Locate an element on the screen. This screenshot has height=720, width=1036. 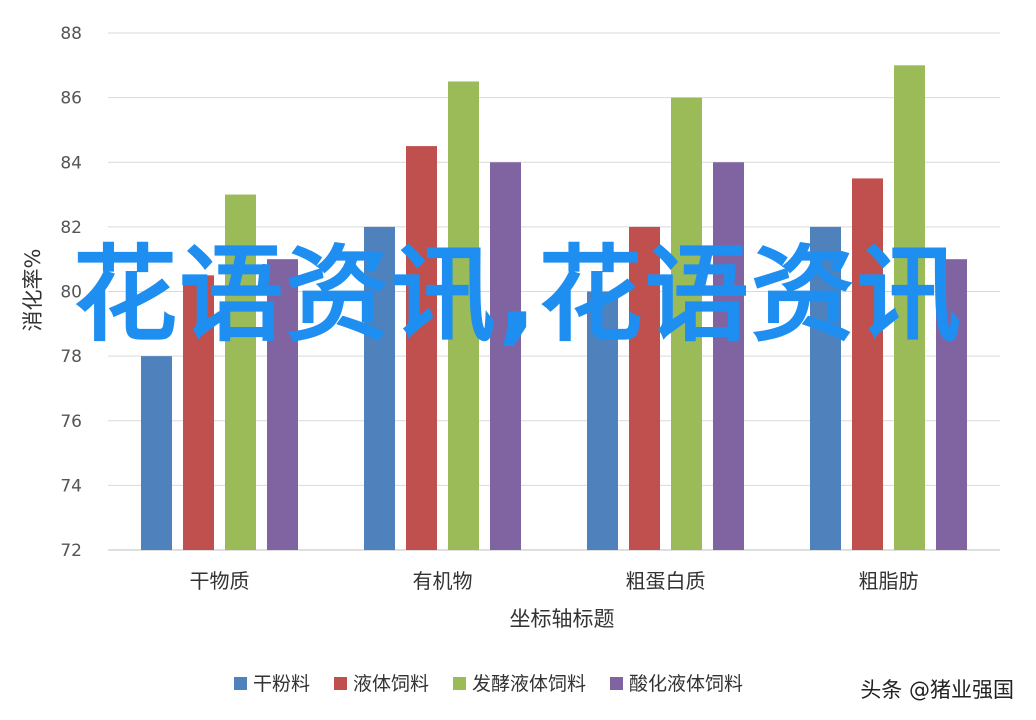
y-tick-label: 80 is located at coordinates (71, 293).